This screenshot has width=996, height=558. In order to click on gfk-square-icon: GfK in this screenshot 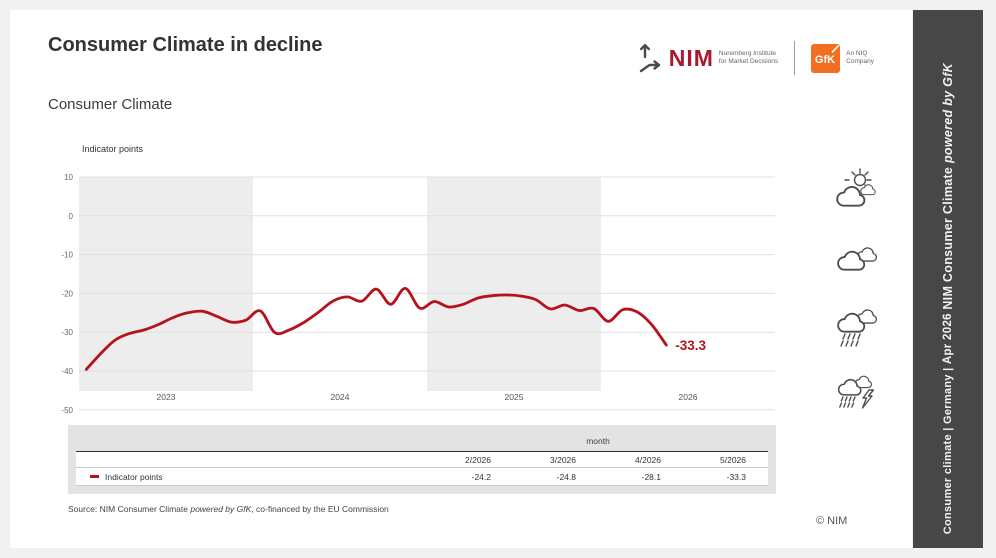, I will do `click(826, 58)`.